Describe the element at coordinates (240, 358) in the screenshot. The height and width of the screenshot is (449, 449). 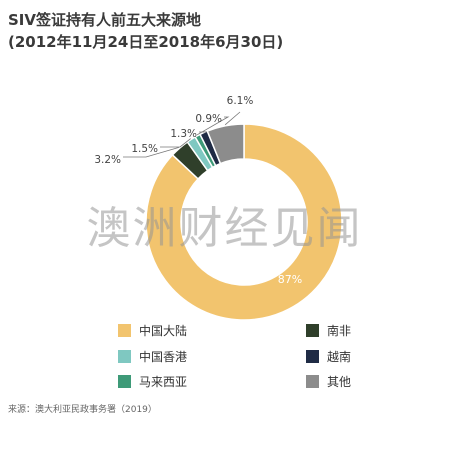
I see `chart-legend: 中国大陆 南非中国香港 越南马来西亚 其他` at that location.